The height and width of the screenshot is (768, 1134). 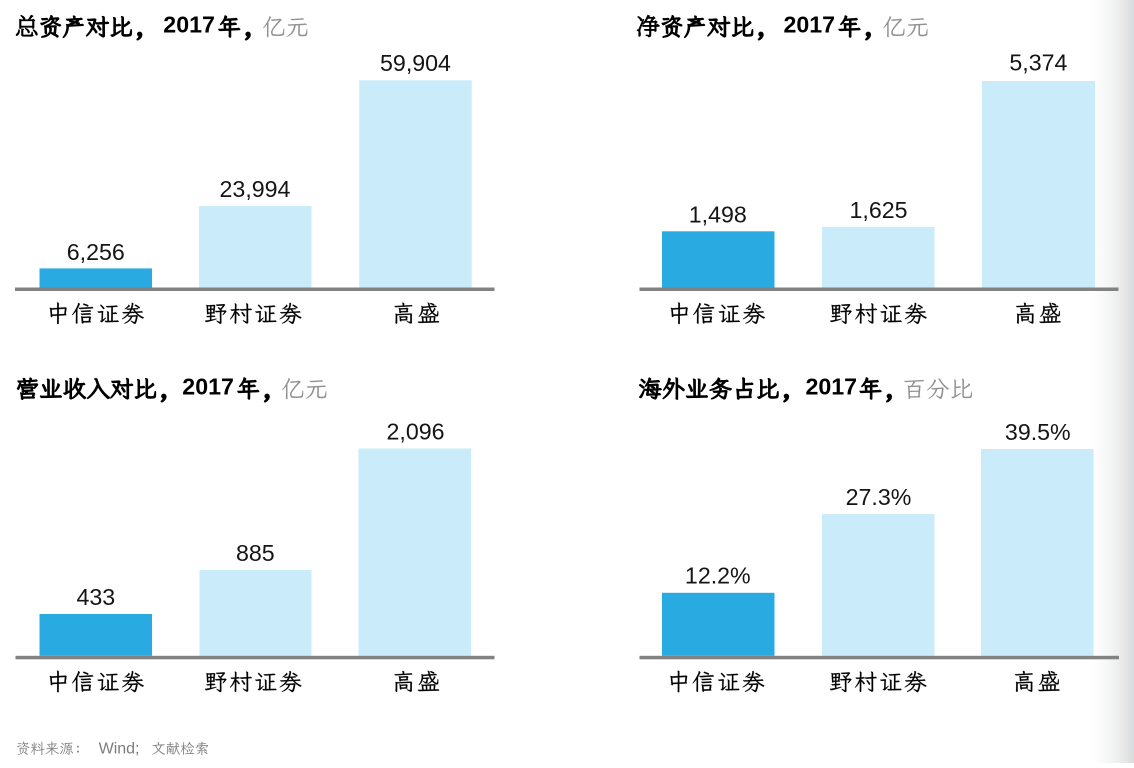 I want to click on svg-text: Wind;, so click(x=119, y=749).